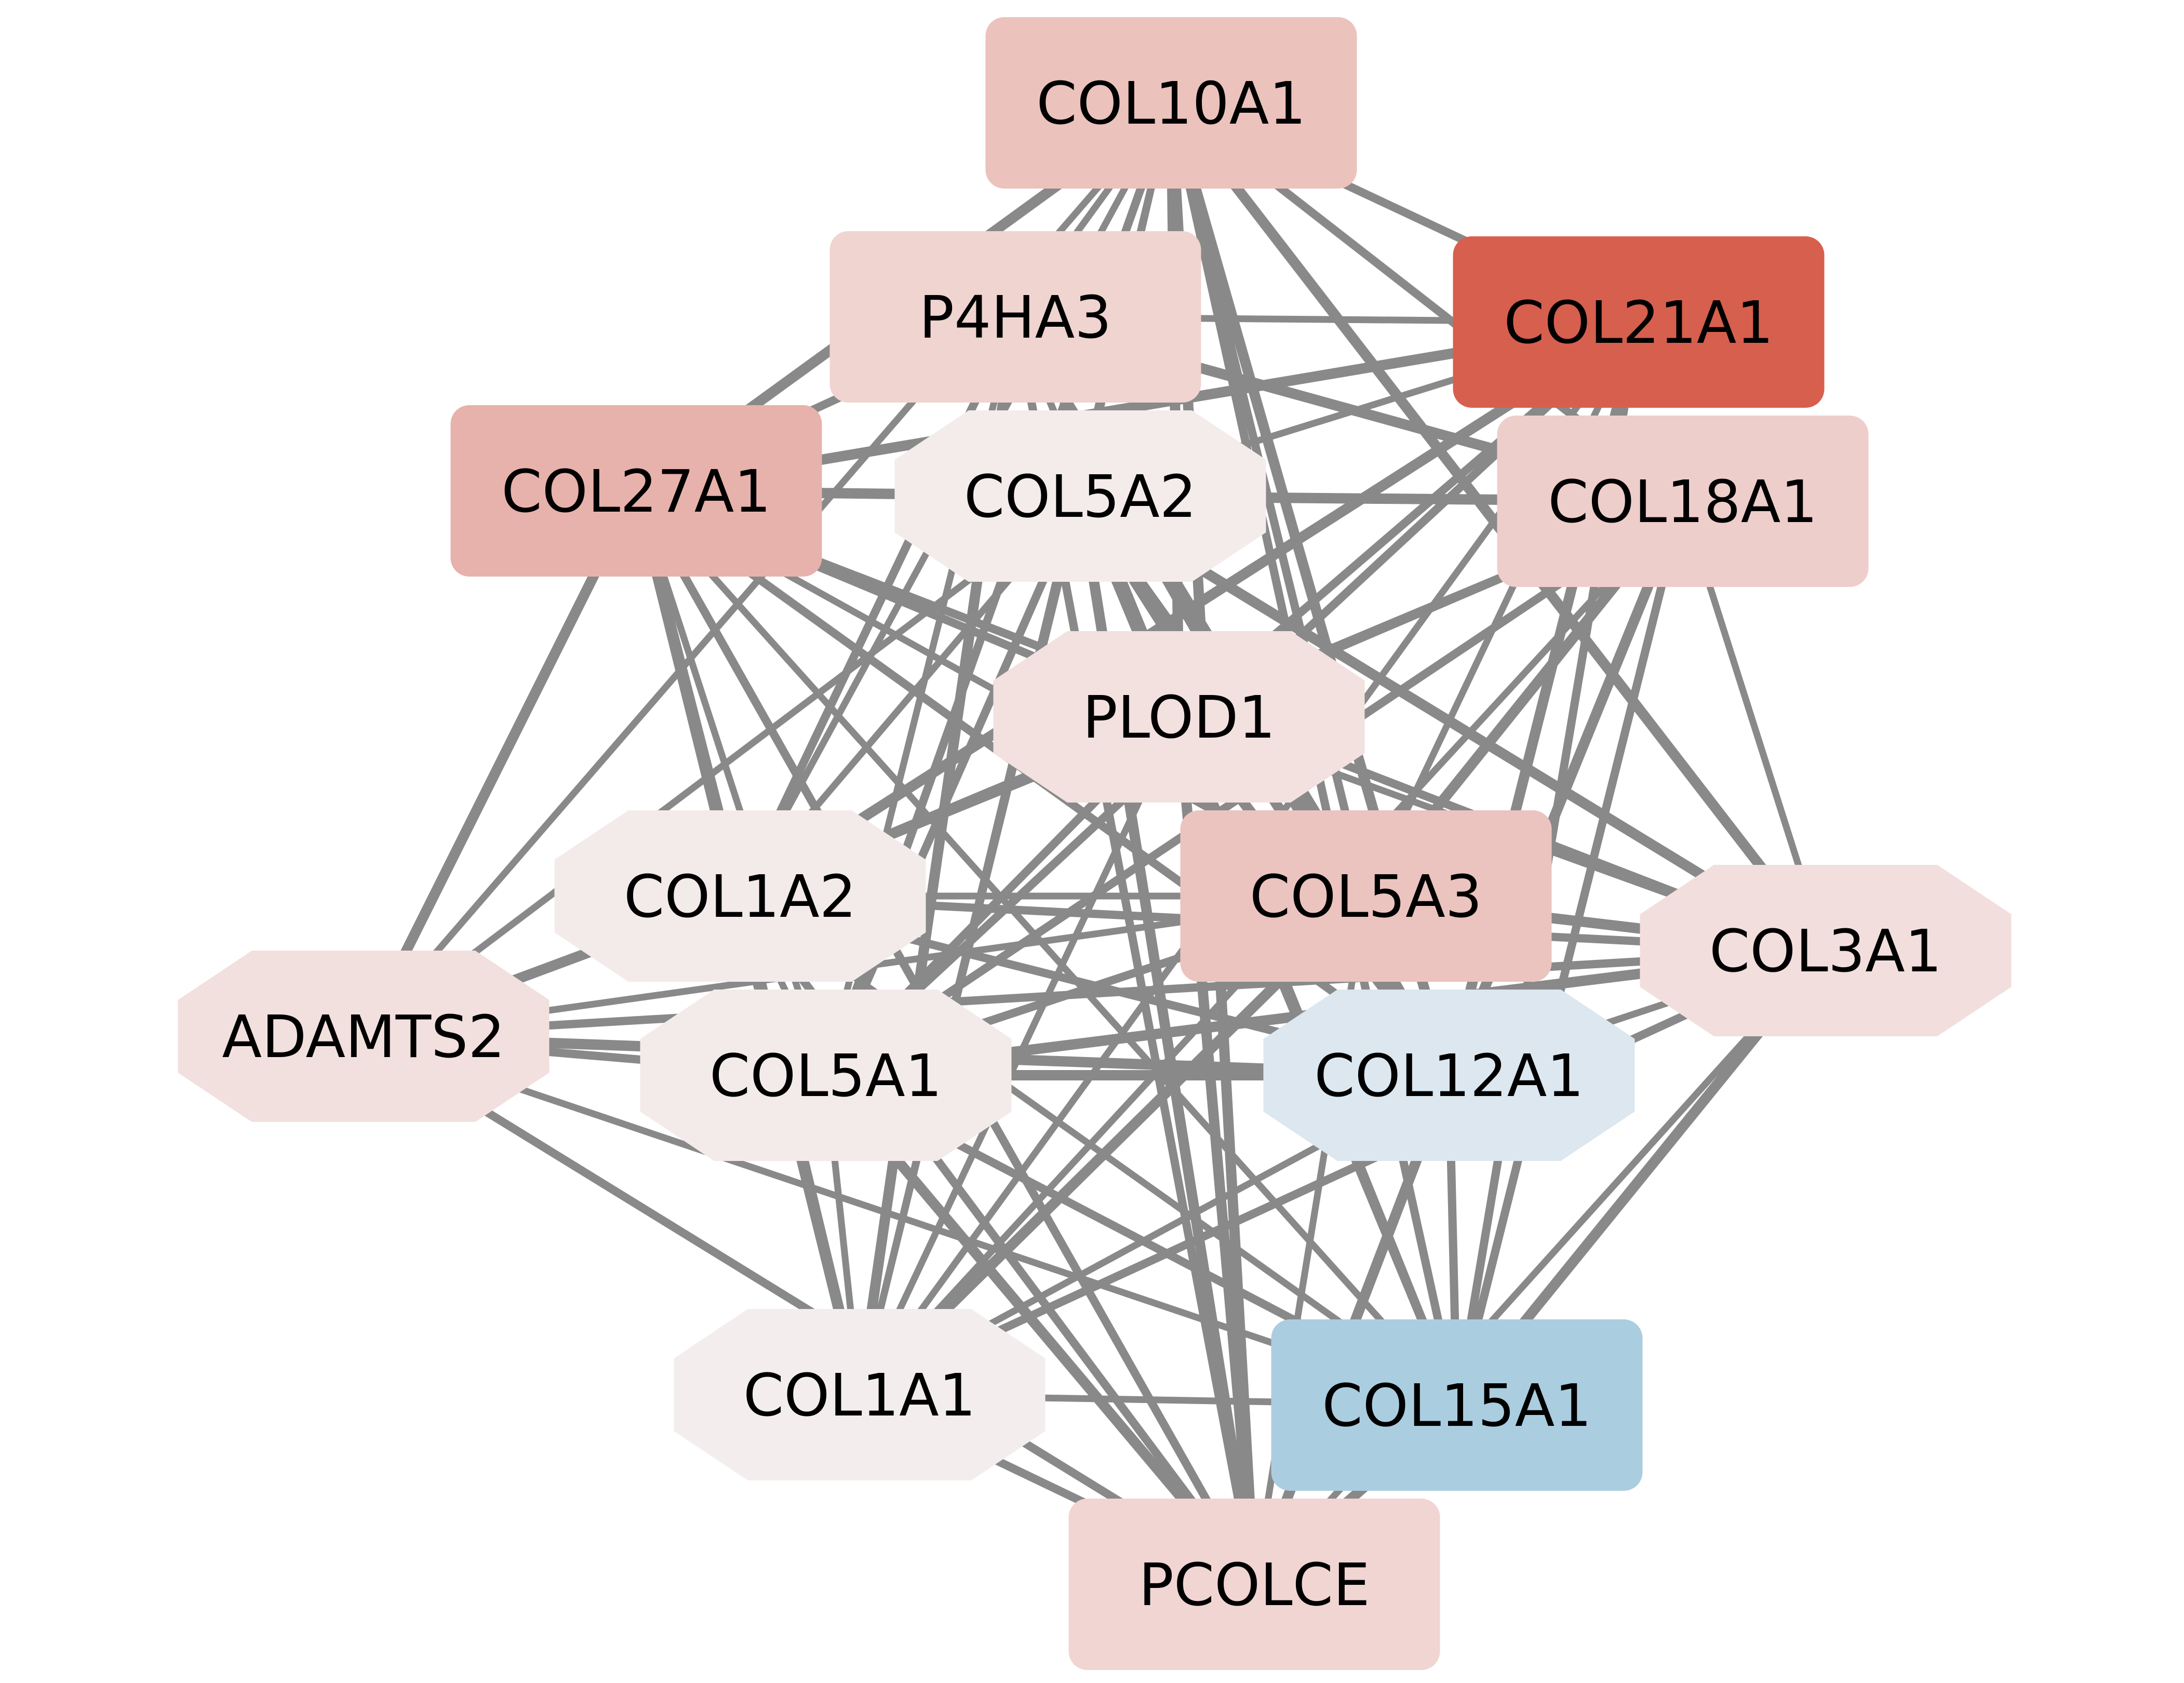  I want to click on node-label: COL5A1, so click(825, 1077).